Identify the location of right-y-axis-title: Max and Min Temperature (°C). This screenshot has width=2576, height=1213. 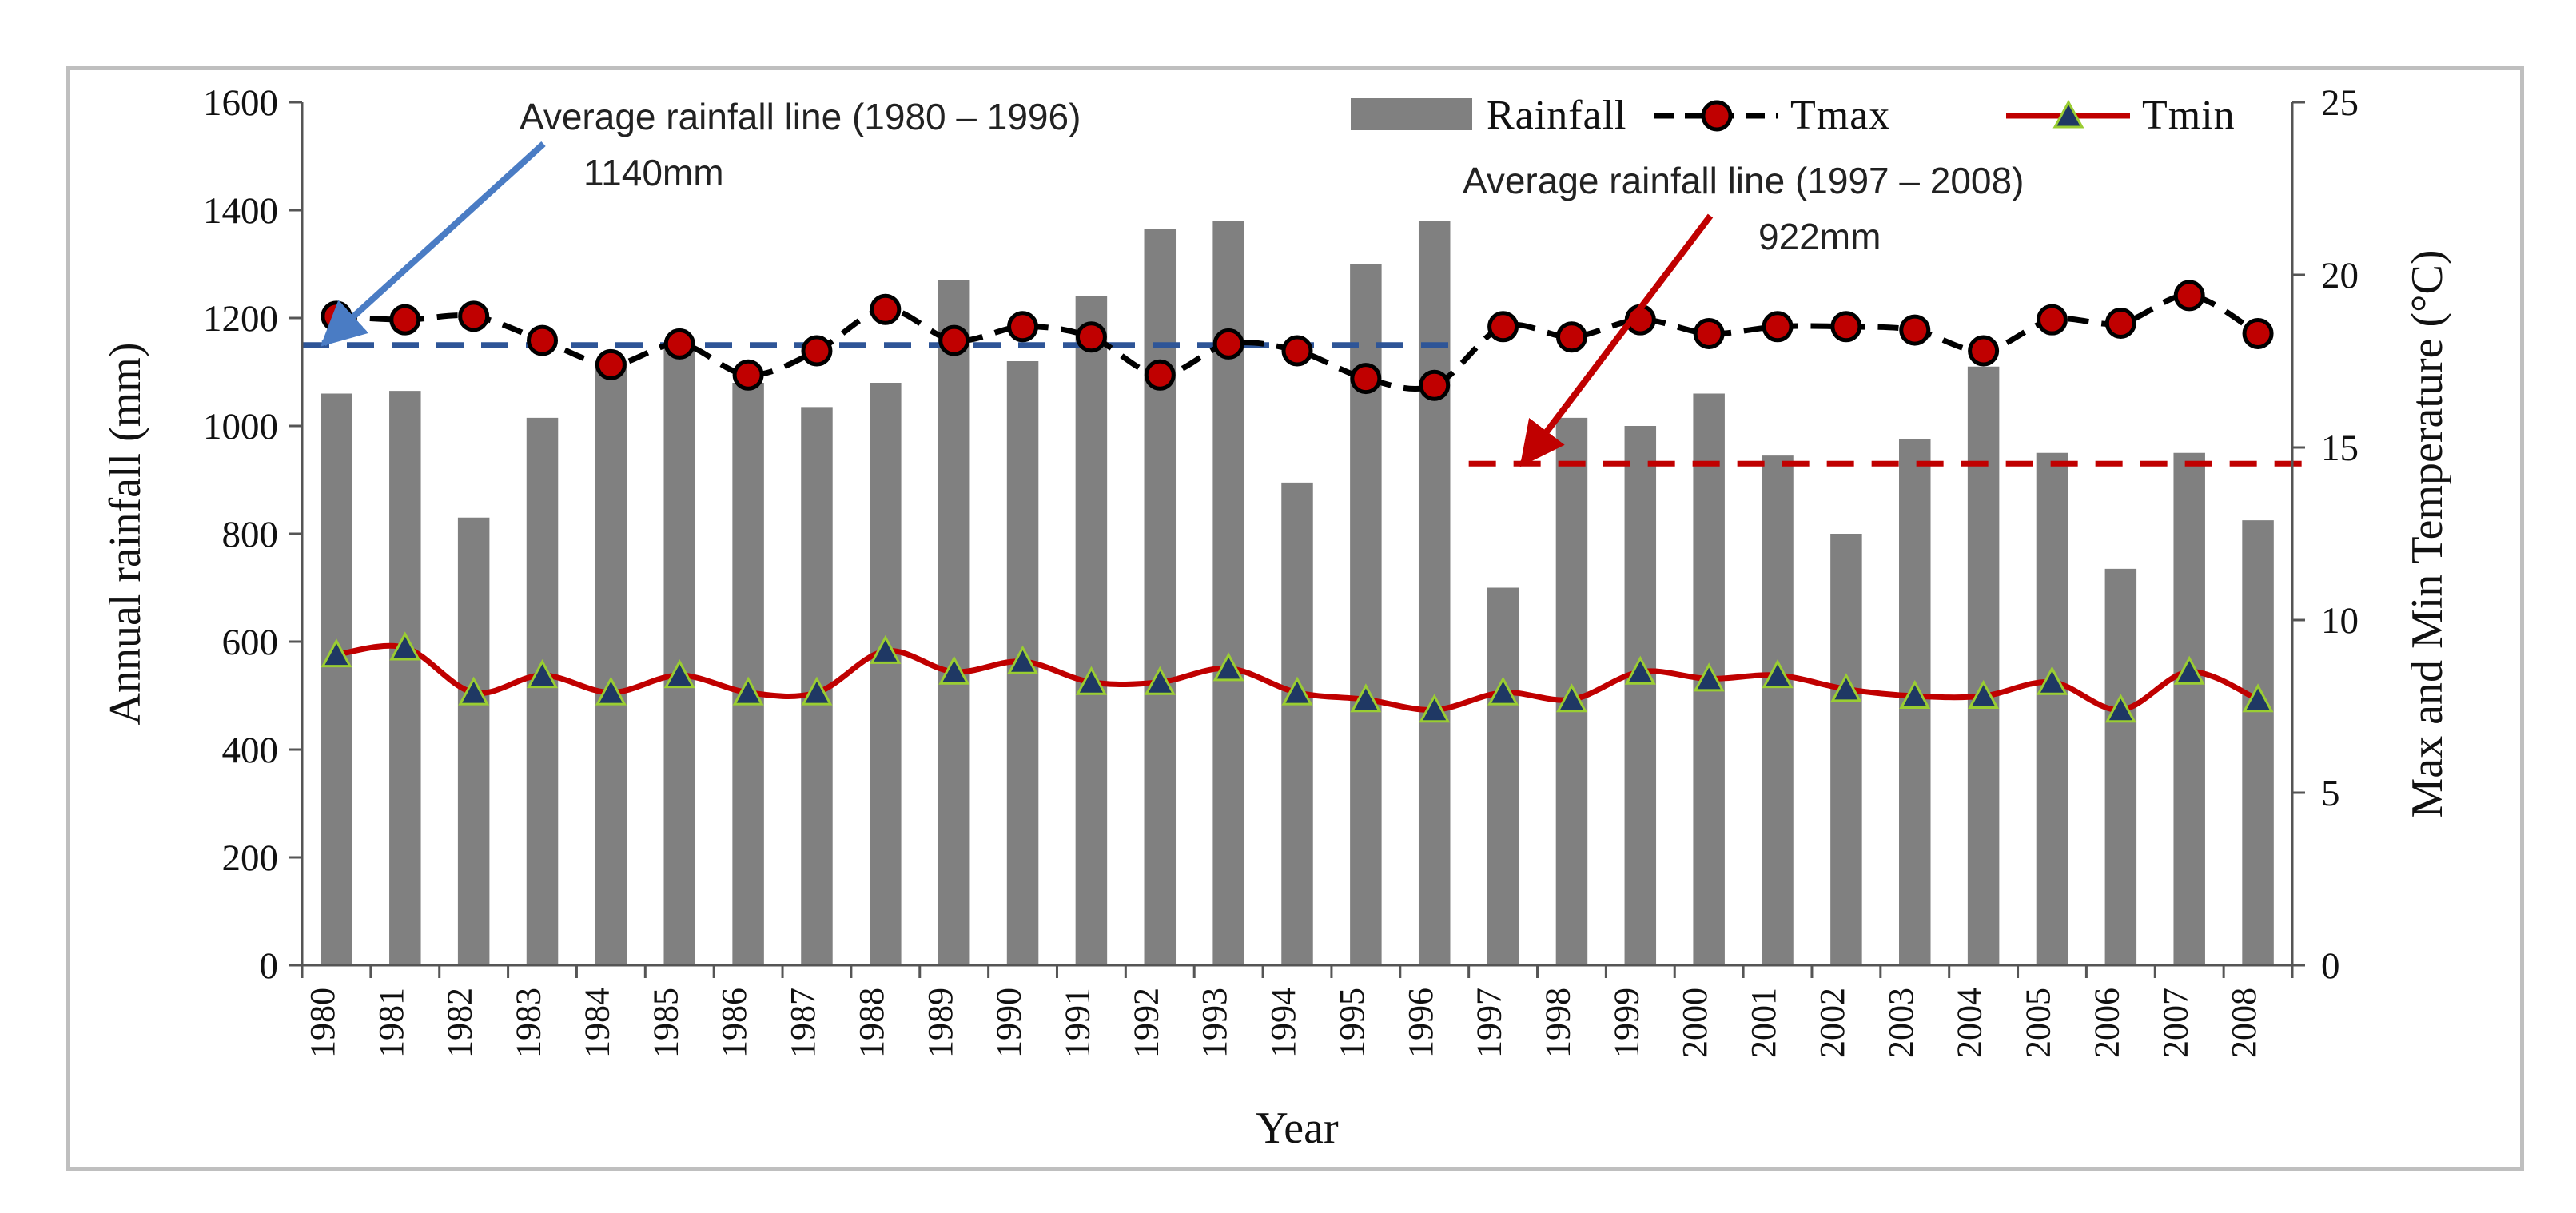
(2427, 533).